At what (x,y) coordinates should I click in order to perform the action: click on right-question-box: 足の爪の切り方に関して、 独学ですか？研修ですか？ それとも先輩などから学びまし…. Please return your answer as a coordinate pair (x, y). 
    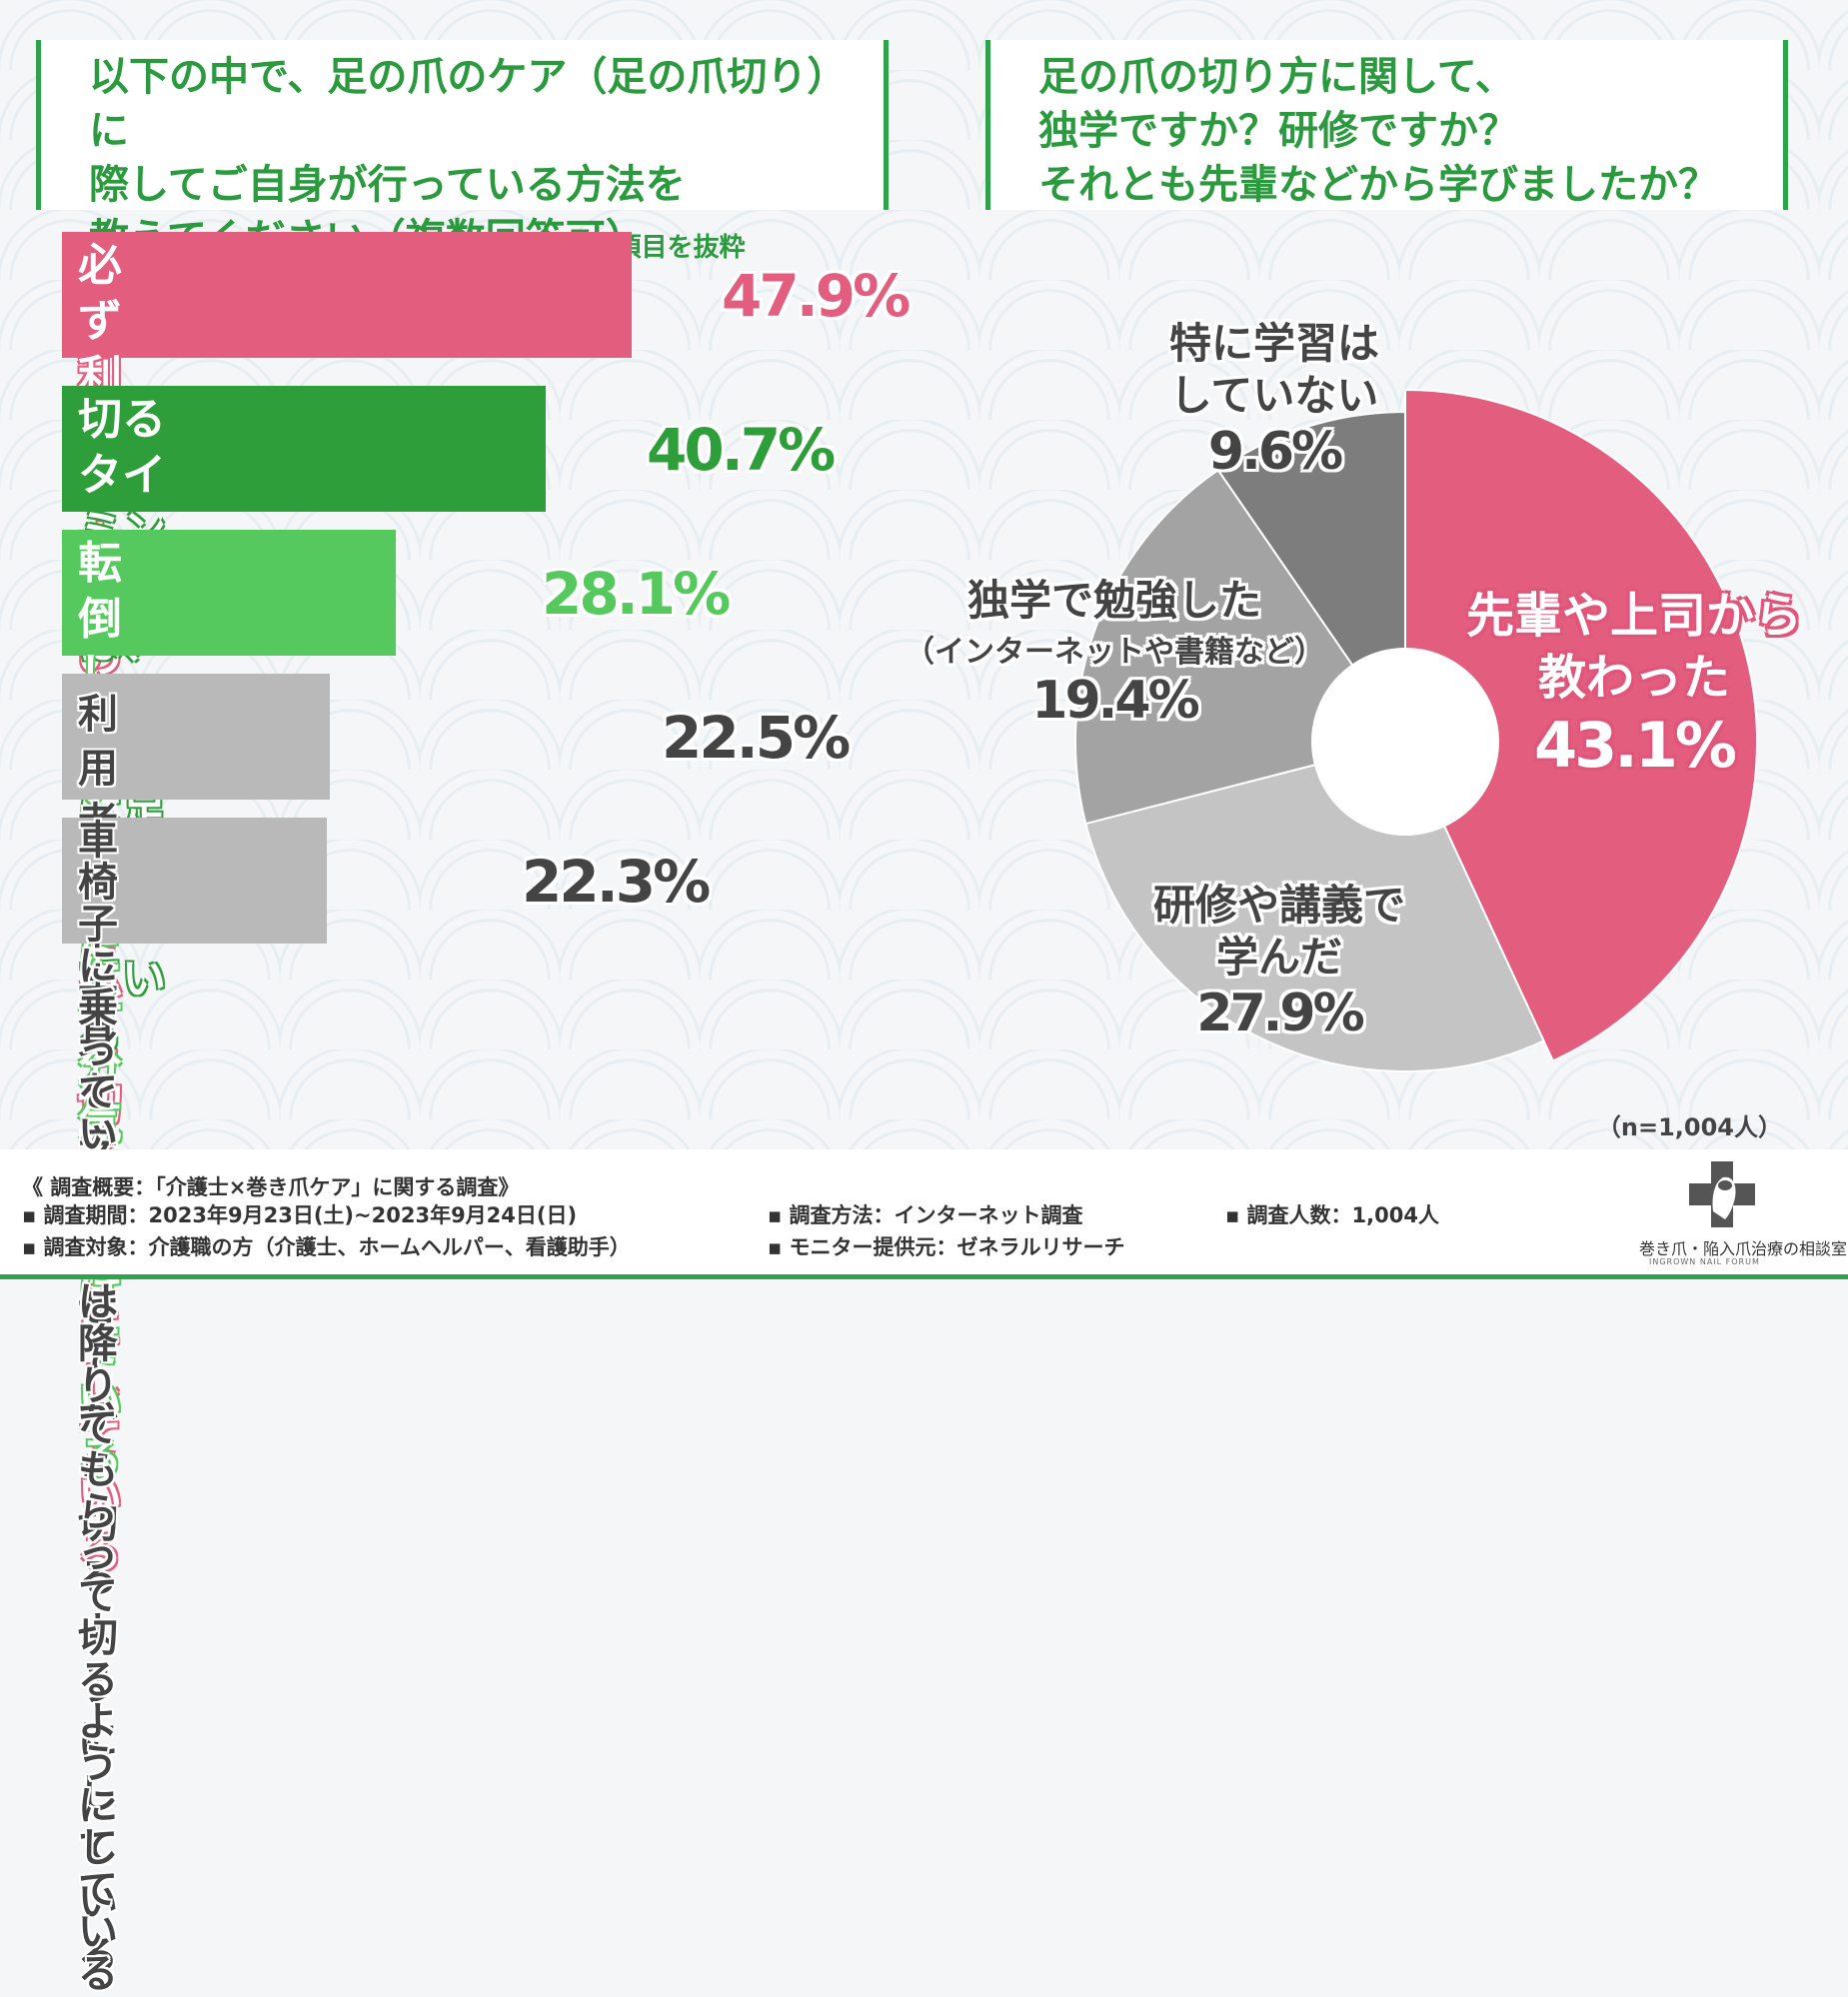
    Looking at the image, I should click on (1387, 125).